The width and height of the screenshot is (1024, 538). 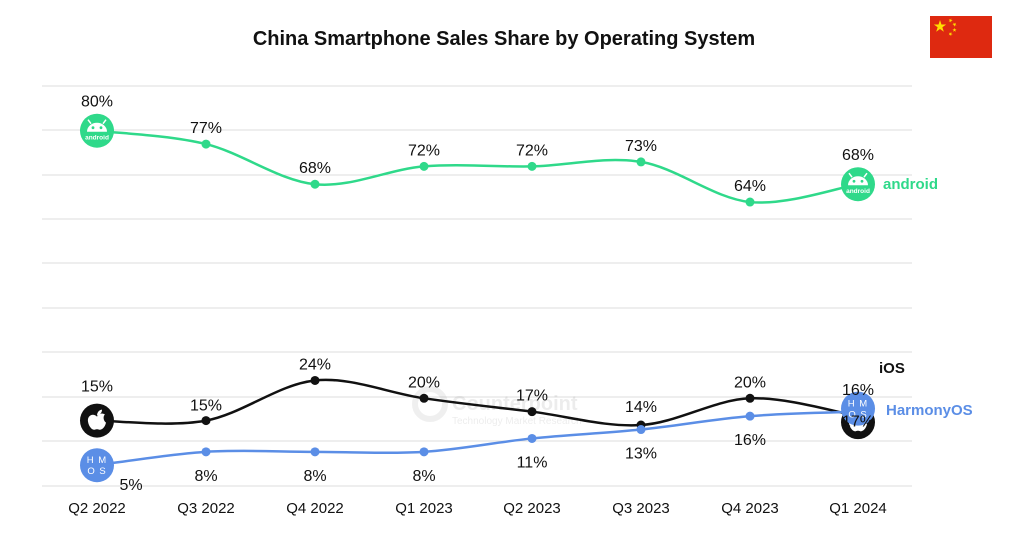 I want to click on ios-data-label: 17%, so click(x=532, y=396).